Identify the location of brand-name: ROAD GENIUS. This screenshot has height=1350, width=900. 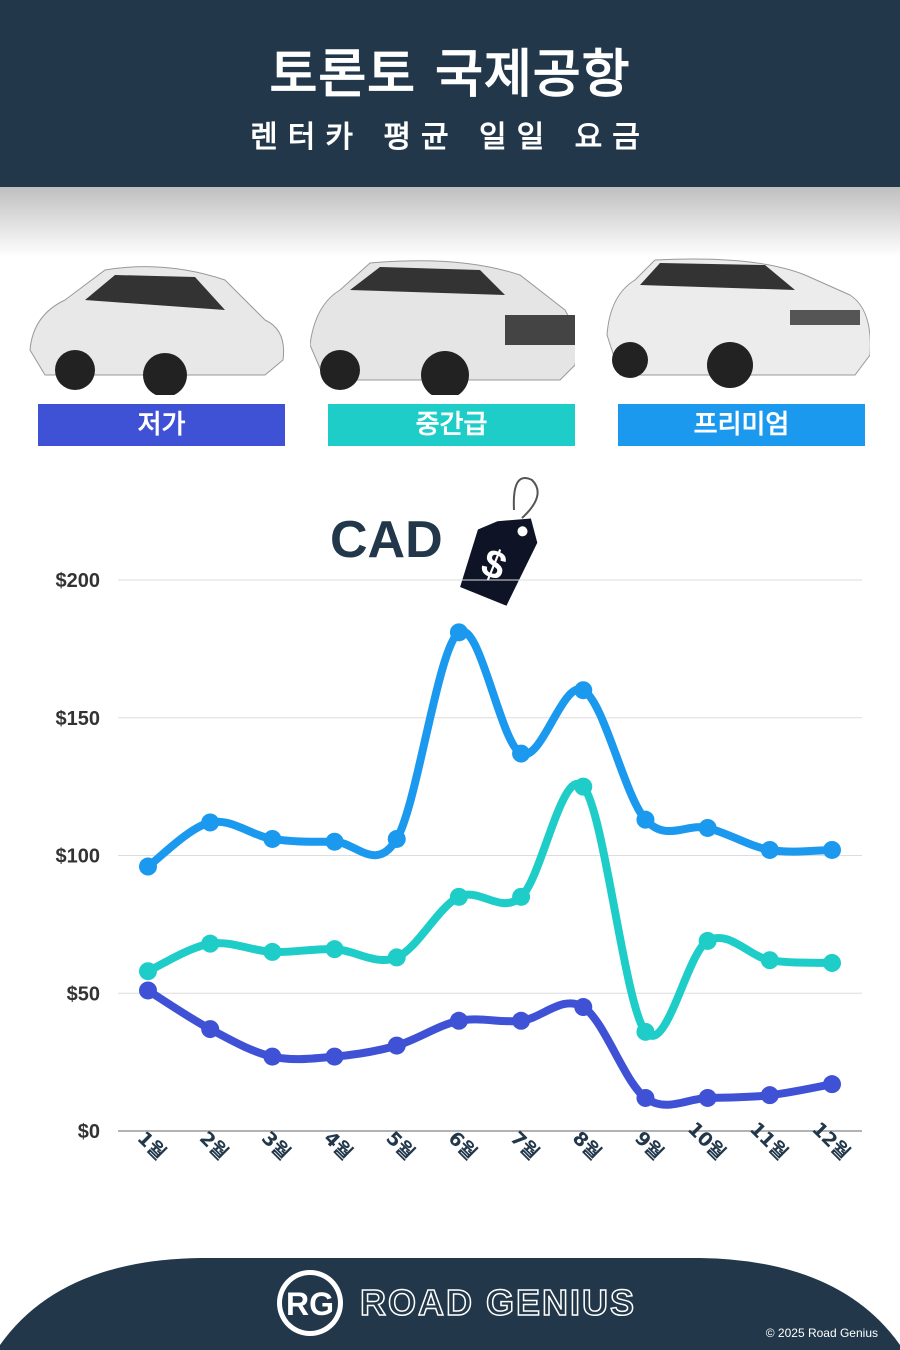
(498, 1302).